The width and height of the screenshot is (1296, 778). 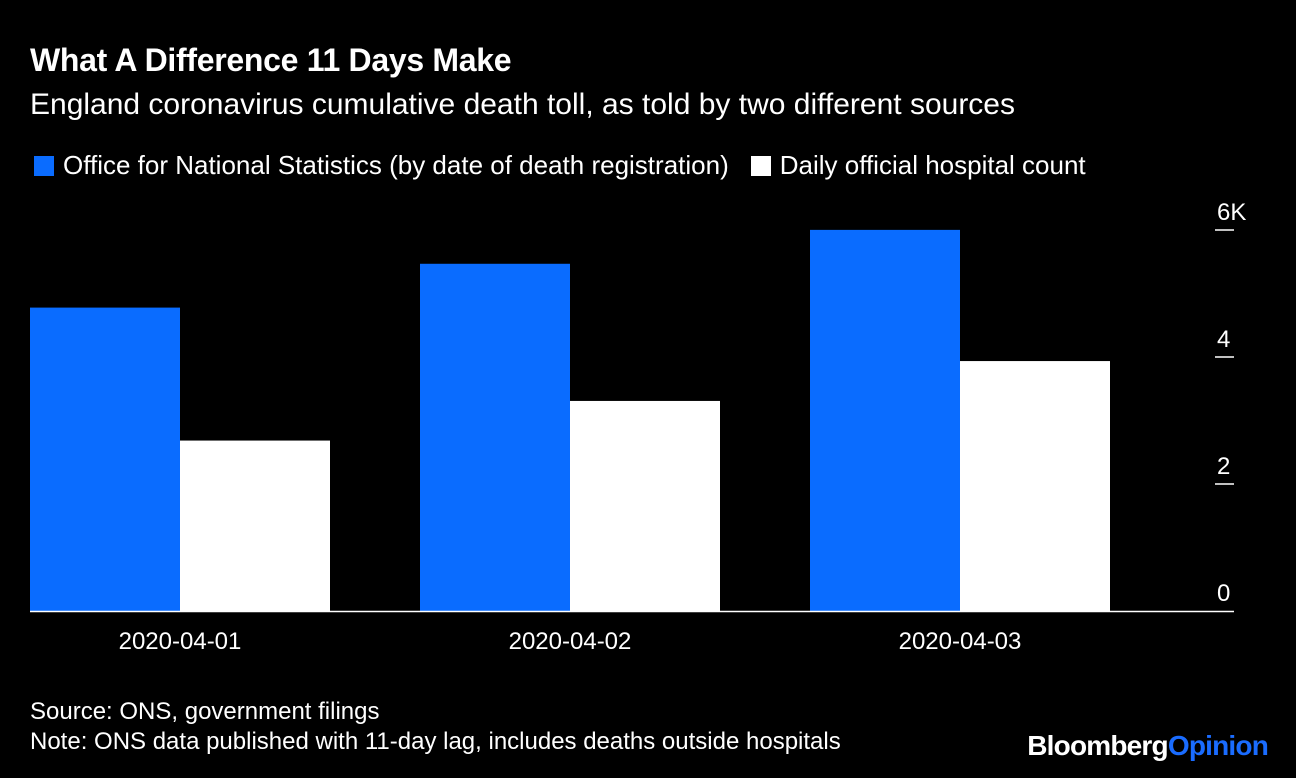 What do you see at coordinates (1231, 212) in the screenshot?
I see `y-tick-label: 6K` at bounding box center [1231, 212].